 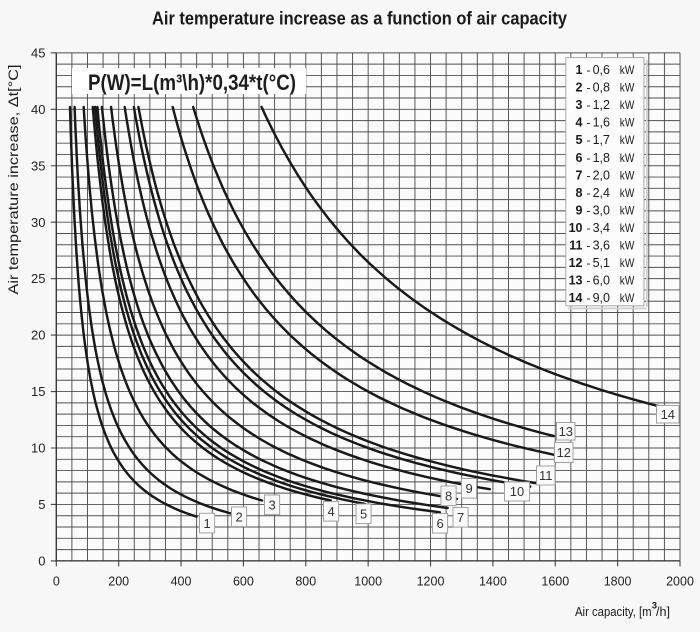 What do you see at coordinates (601, 263) in the screenshot?
I see `svg-text: 5,1` at bounding box center [601, 263].